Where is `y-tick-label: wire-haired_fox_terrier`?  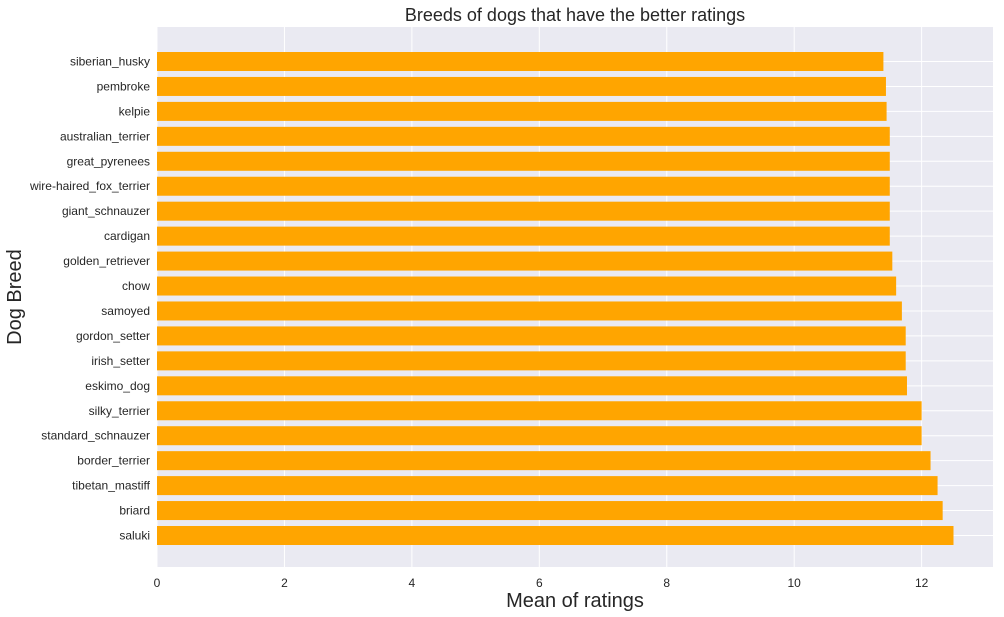 y-tick-label: wire-haired_fox_terrier is located at coordinates (89, 186).